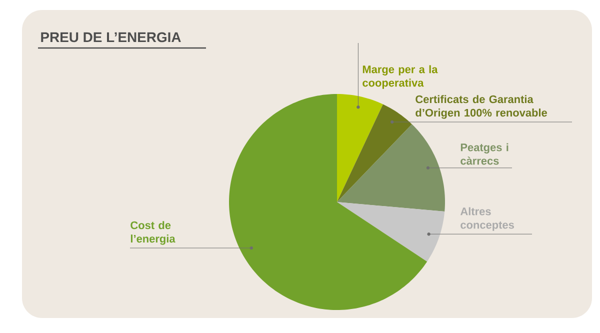 This screenshot has width=600, height=333. Describe the element at coordinates (484, 154) in the screenshot. I see `slice-label: Peatges i càrrecs` at that location.